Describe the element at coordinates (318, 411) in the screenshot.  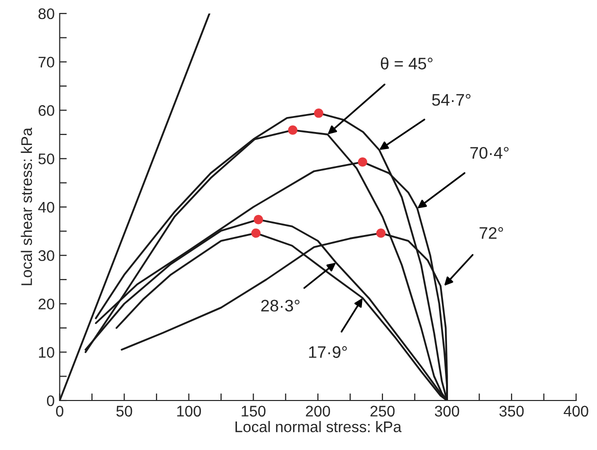
I see `x-tick-label: 200` at that location.